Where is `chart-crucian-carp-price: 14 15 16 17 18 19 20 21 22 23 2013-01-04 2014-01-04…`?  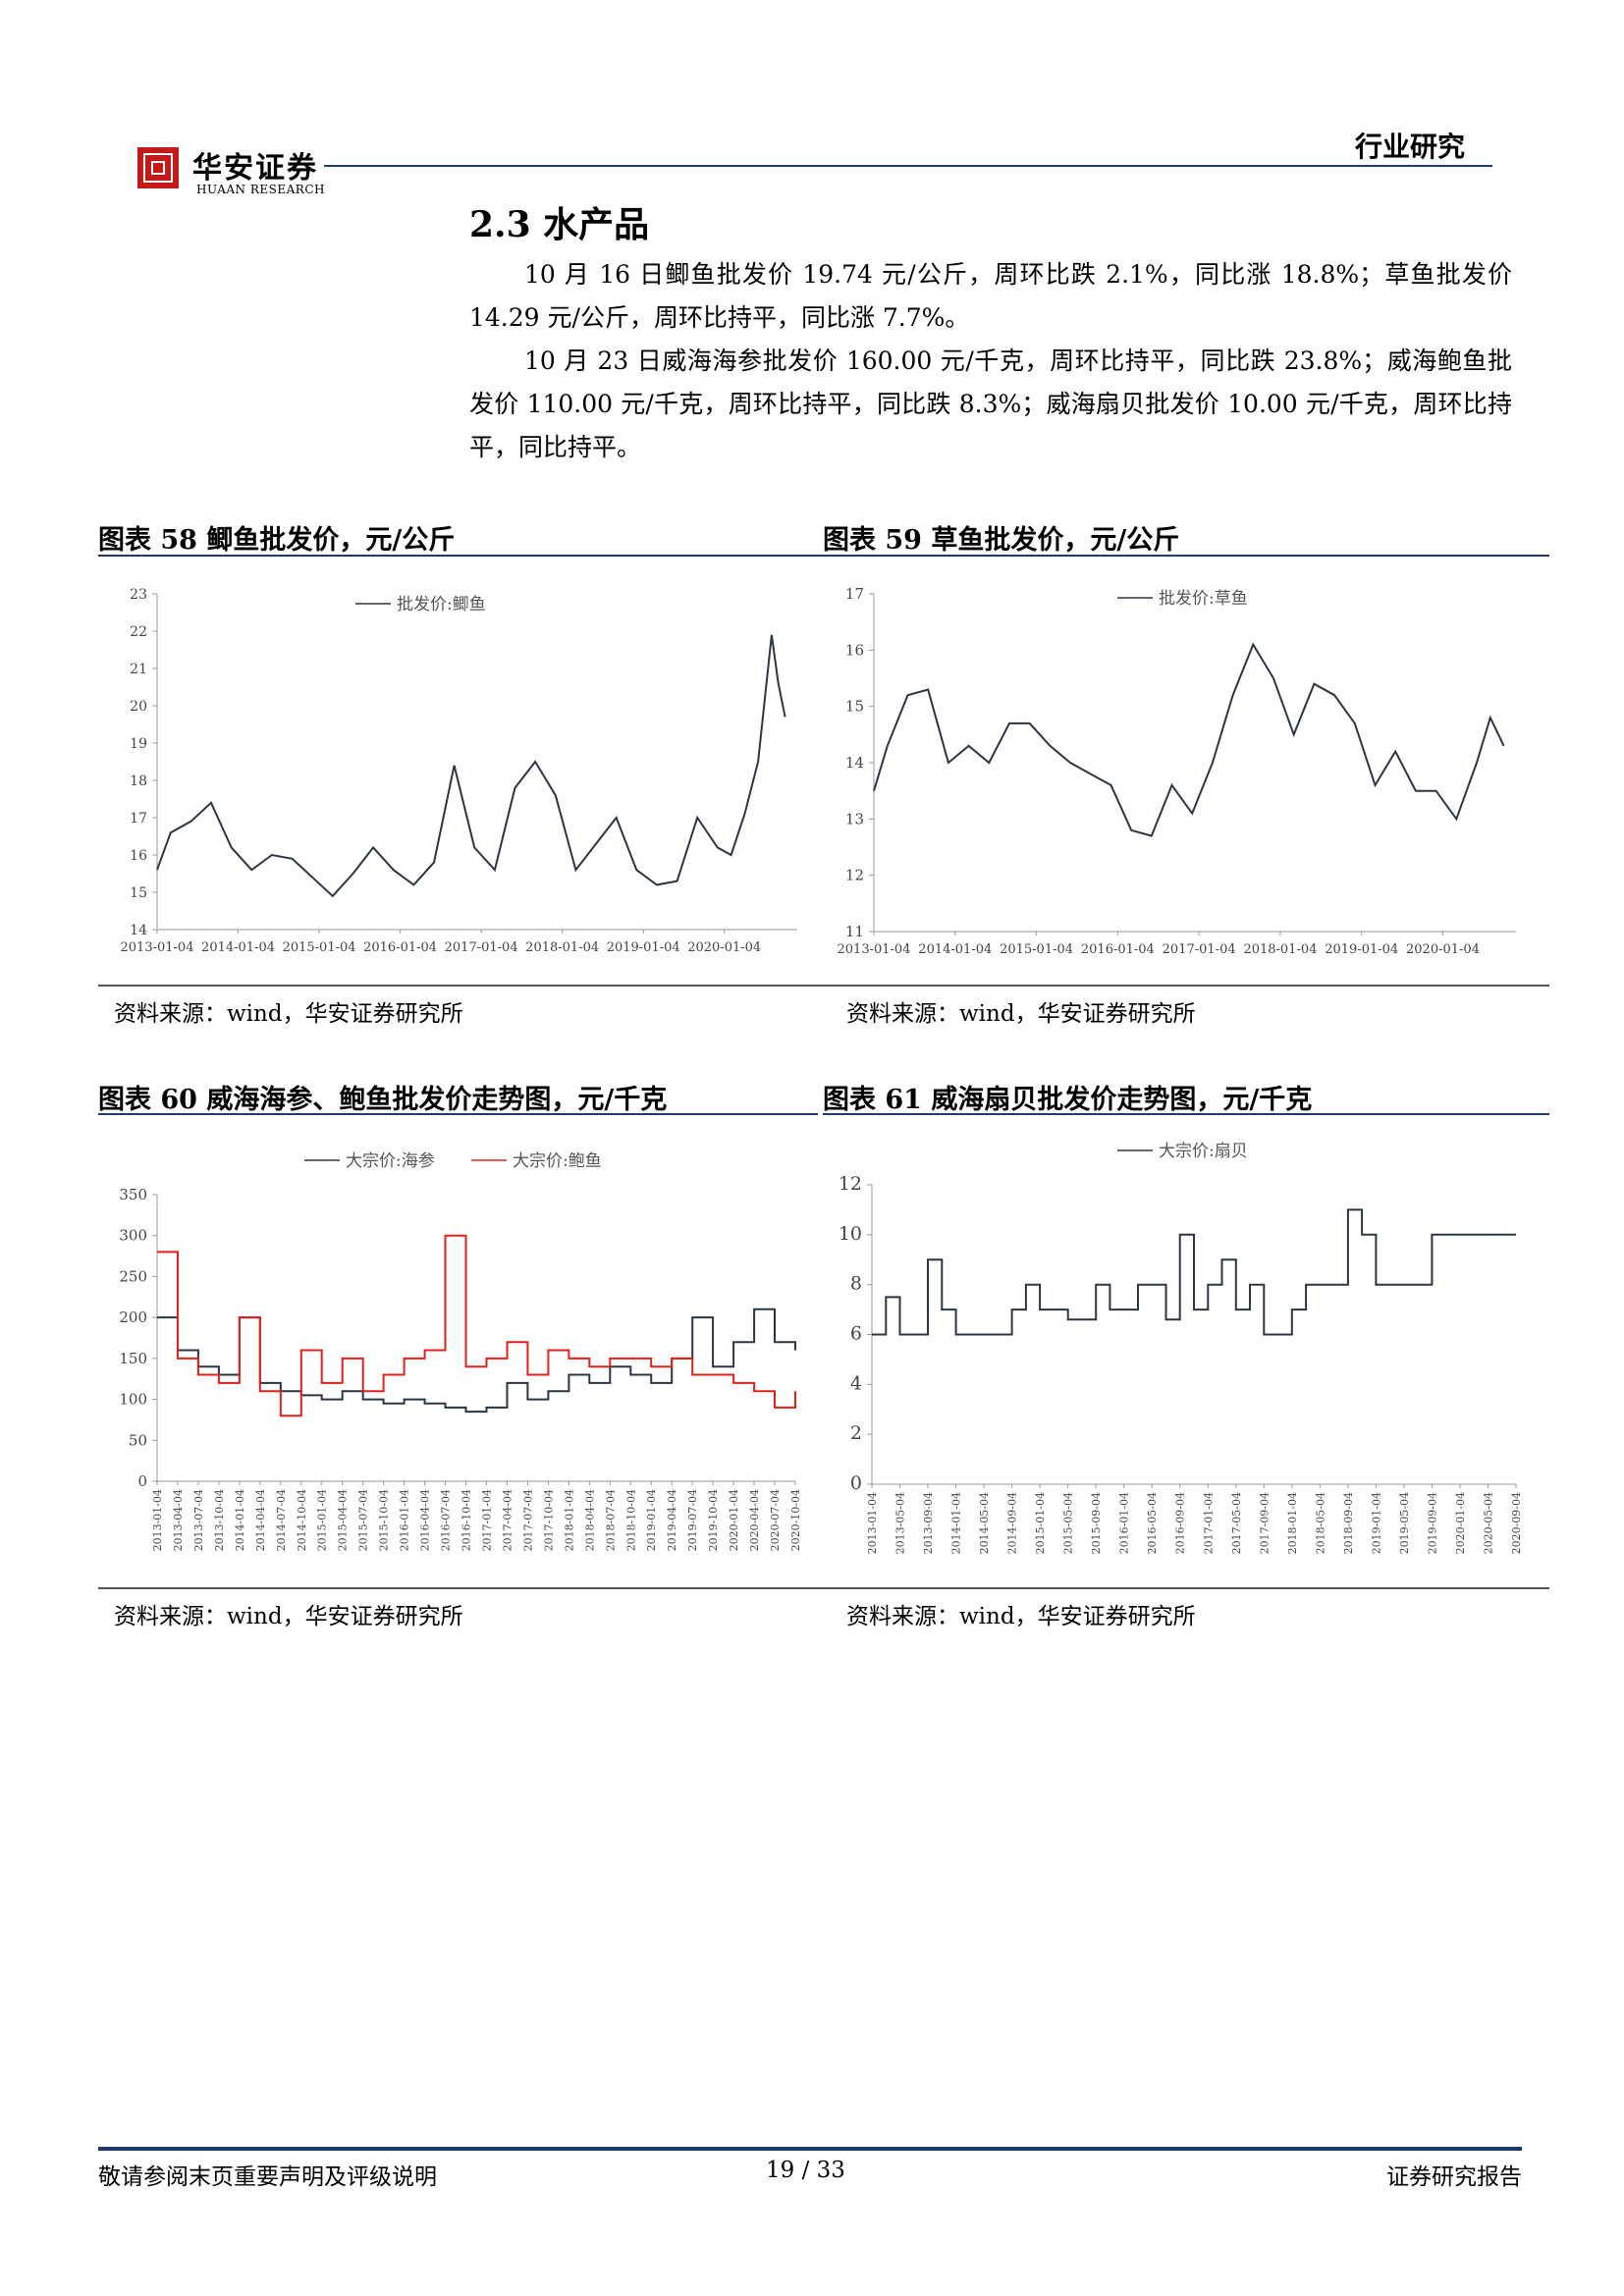 chart-crucian-carp-price: 14 15 16 17 18 19 20 21 22 23 2013-01-04 2014-01-04… is located at coordinates (459, 771).